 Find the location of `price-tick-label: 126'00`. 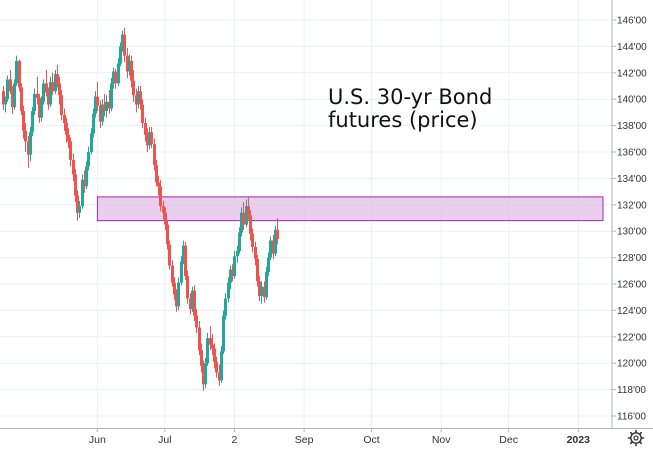

price-tick-label: 126'00 is located at coordinates (632, 285).